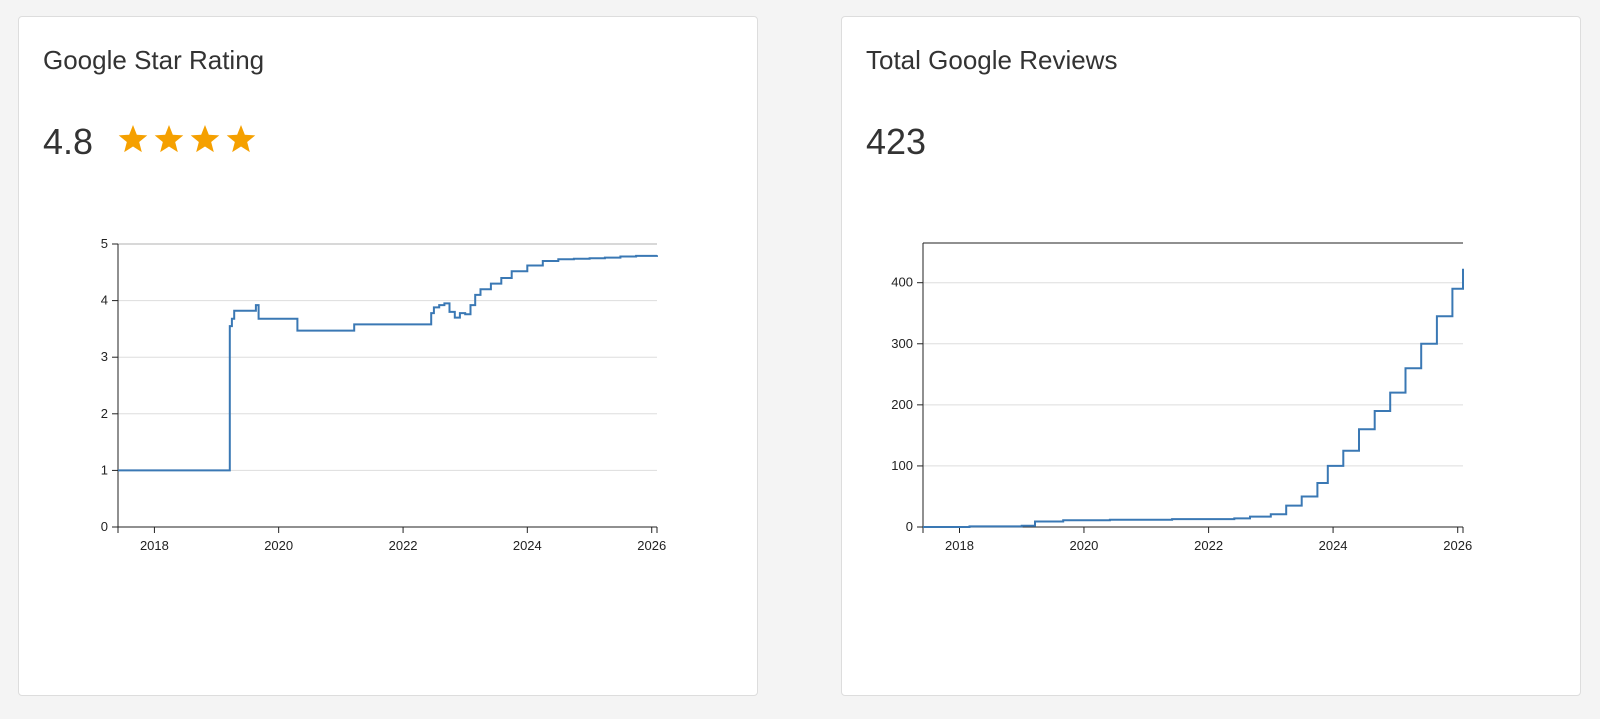  What do you see at coordinates (104, 356) in the screenshot?
I see `y-tick-label: 3` at bounding box center [104, 356].